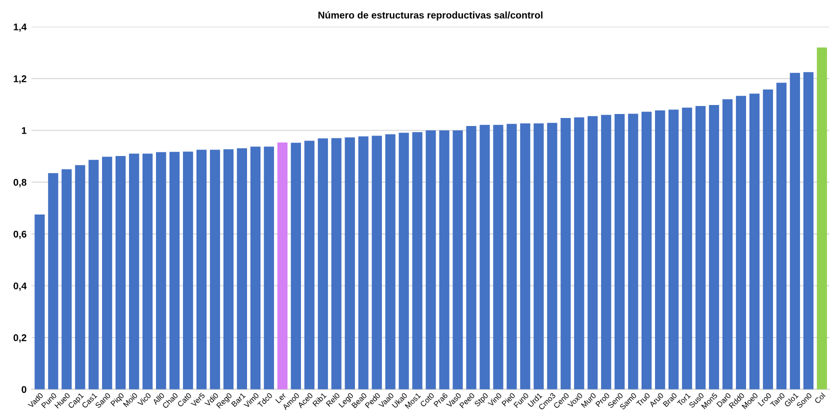 This screenshot has width=831, height=412. Describe the element at coordinates (20, 79) in the screenshot. I see `y-tick-label: 1,2` at that location.